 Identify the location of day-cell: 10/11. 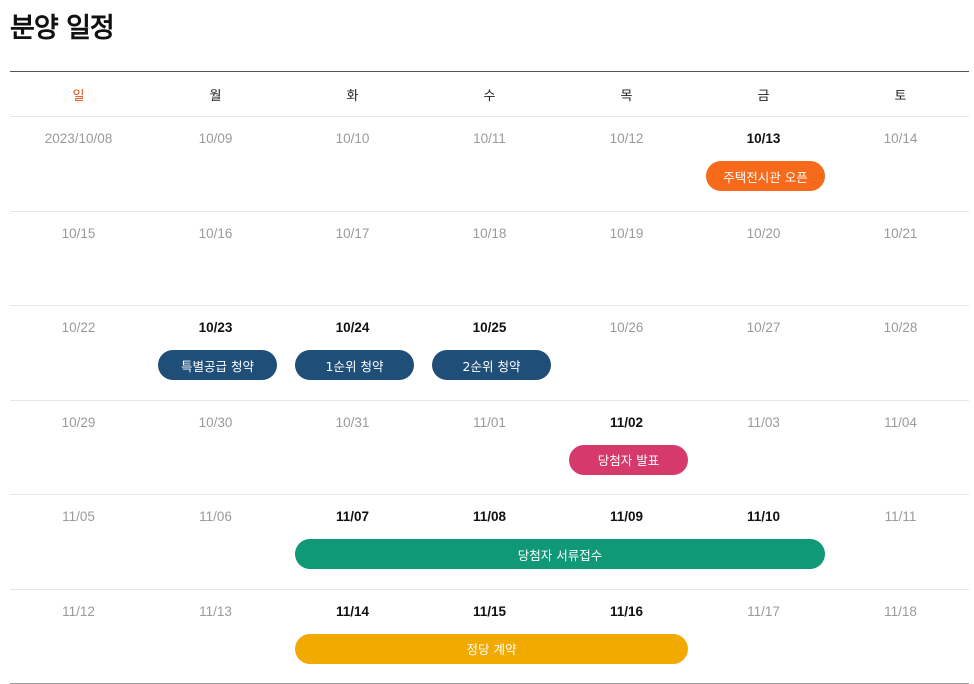
(489, 138).